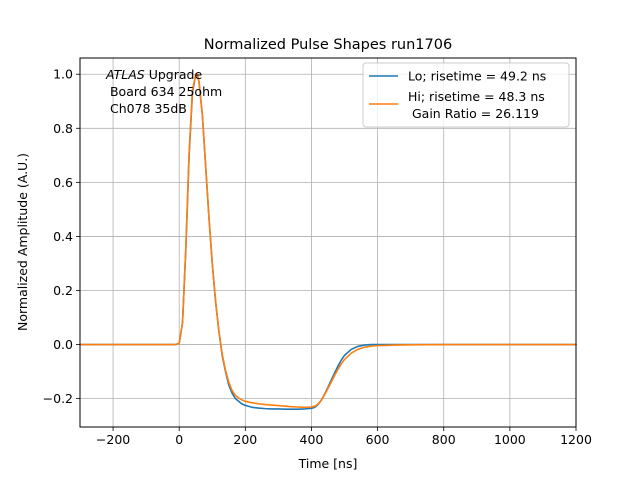  I want to click on x-tick-label: −200, so click(113, 439).